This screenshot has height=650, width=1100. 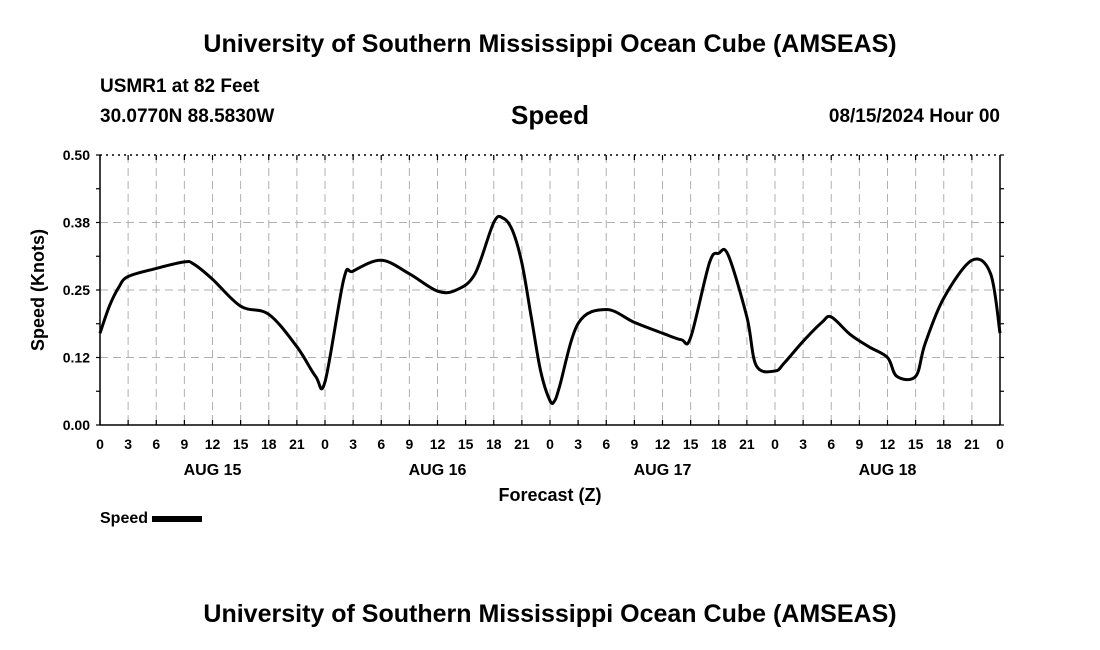 What do you see at coordinates (76, 358) in the screenshot?
I see `y-tick-label: 0.12` at bounding box center [76, 358].